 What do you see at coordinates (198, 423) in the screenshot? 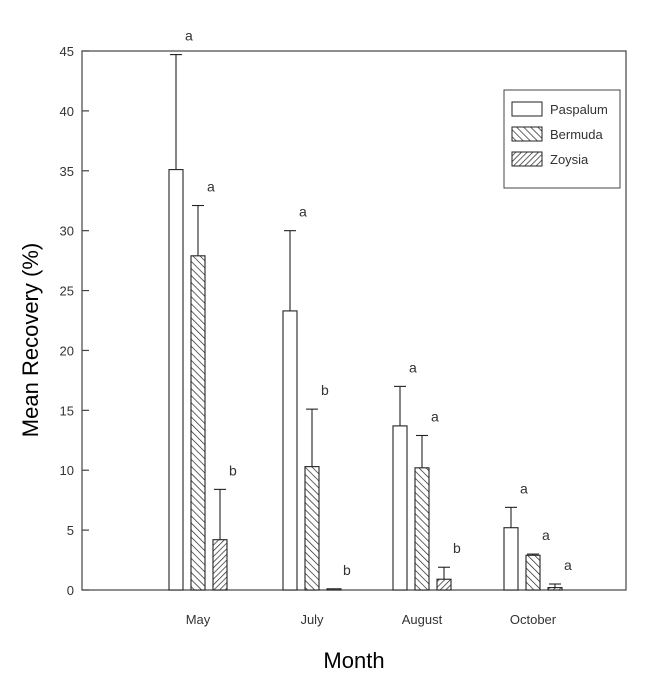
I see `bar-bermuda-may` at bounding box center [198, 423].